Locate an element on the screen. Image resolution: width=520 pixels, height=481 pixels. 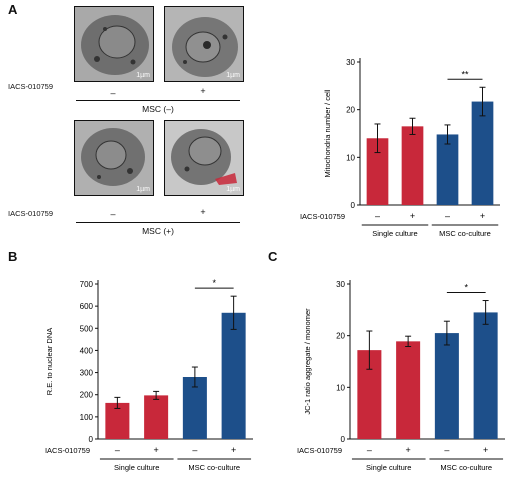
y-tick-label: 200 is located at coordinates (87, 395).